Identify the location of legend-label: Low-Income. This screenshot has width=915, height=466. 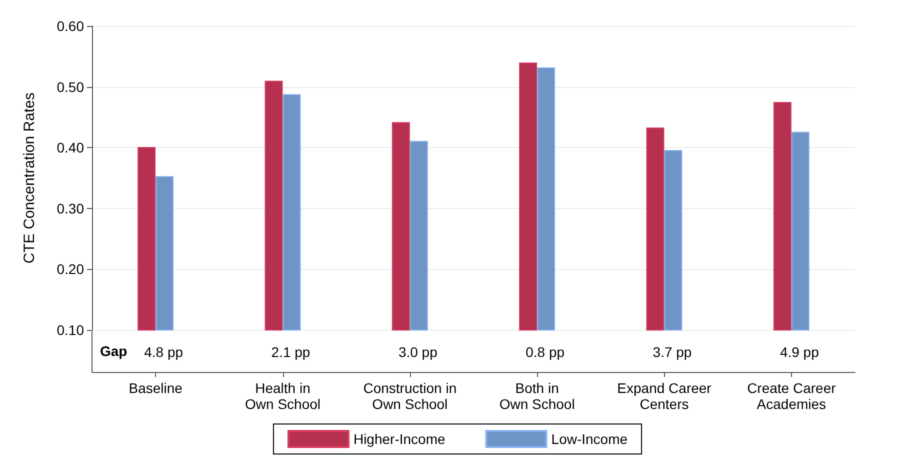
(589, 439).